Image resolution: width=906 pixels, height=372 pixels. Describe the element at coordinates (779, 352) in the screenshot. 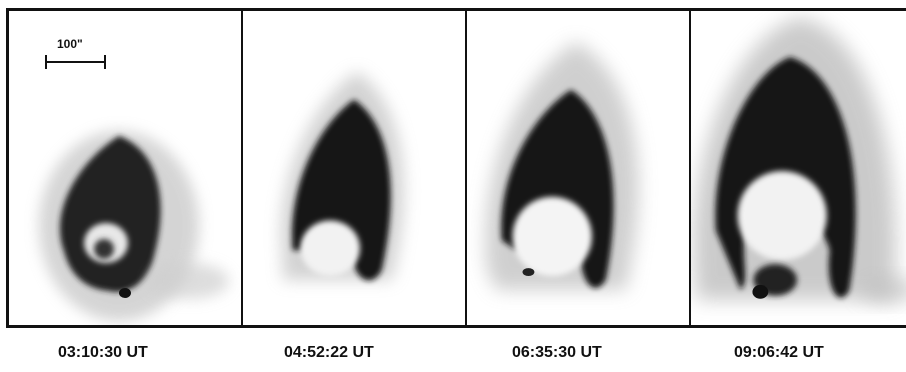

I see `timestamp-4: 09:06:42 UT` at that location.